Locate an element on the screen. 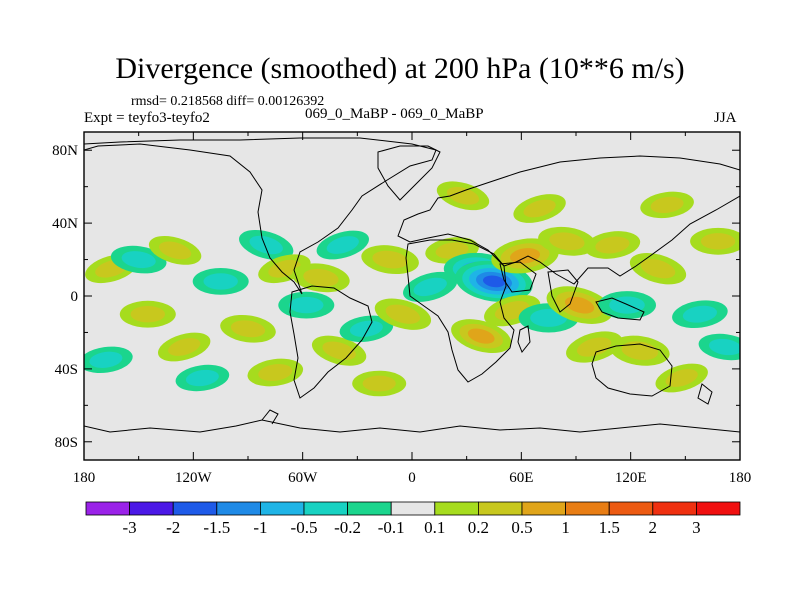  y-tick-label: 80S is located at coordinates (66, 443).